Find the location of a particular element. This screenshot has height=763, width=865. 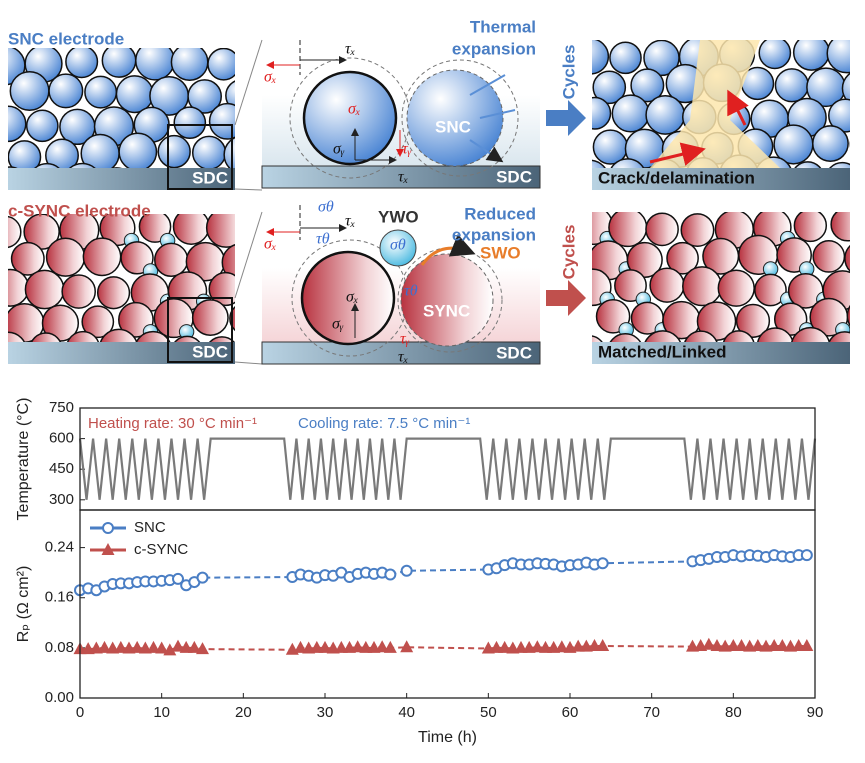

label: SWO is located at coordinates (500, 252).